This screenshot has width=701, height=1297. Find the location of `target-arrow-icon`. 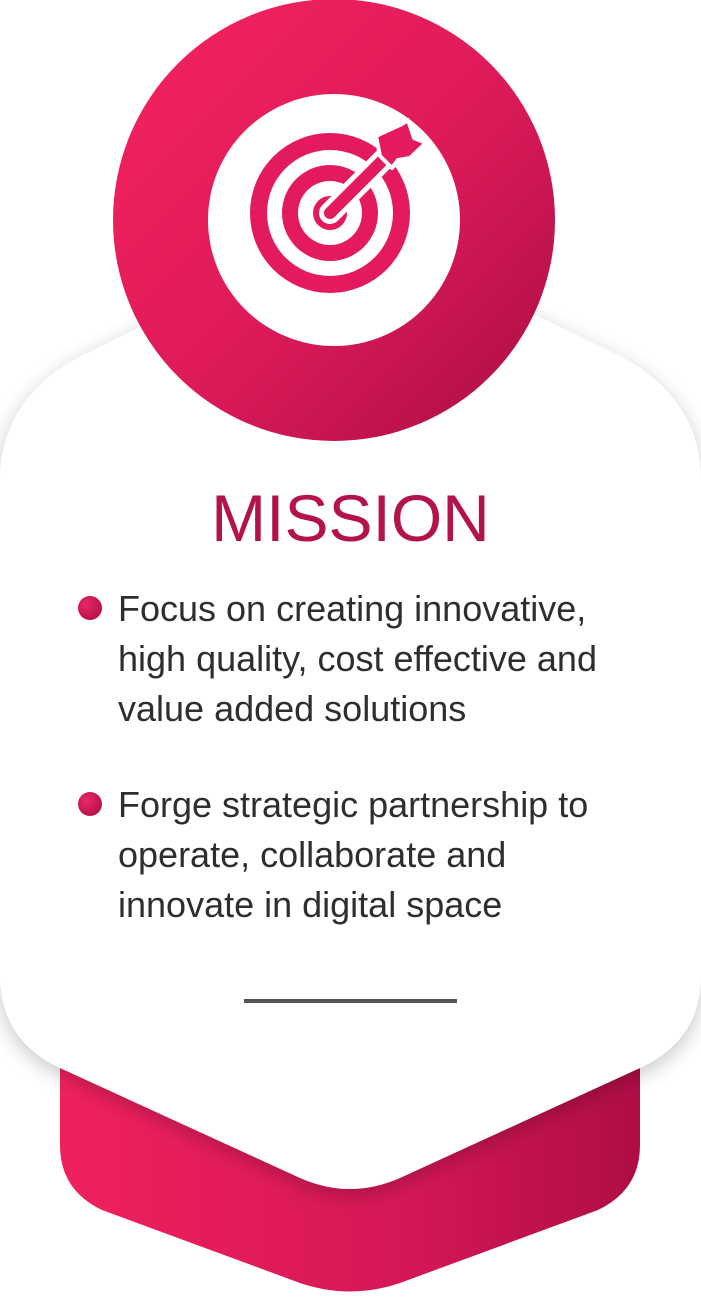

target-arrow-icon is located at coordinates (339, 205).